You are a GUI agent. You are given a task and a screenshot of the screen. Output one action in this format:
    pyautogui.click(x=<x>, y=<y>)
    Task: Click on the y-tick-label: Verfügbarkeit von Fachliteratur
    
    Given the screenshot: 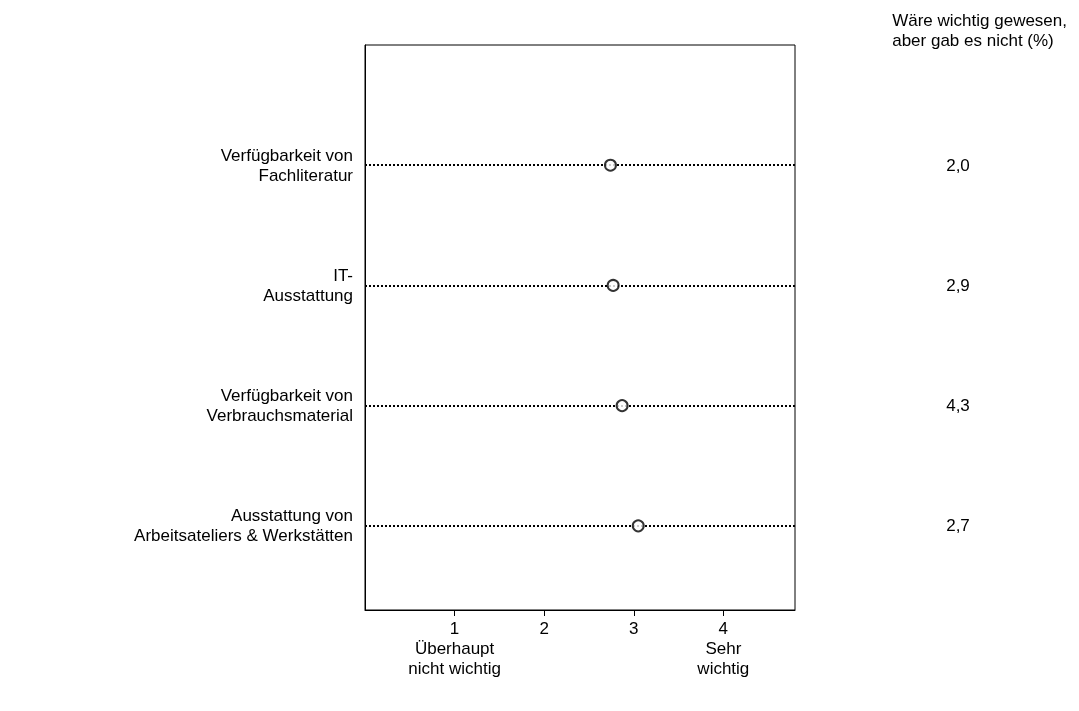 What is the action you would take?
    pyautogui.click(x=287, y=165)
    